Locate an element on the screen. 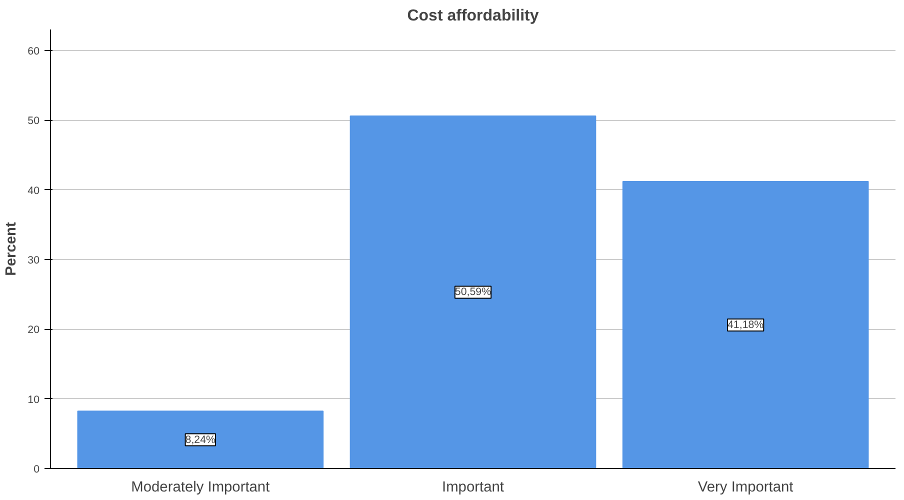 This screenshot has height=500, width=904. bar is located at coordinates (200, 439).